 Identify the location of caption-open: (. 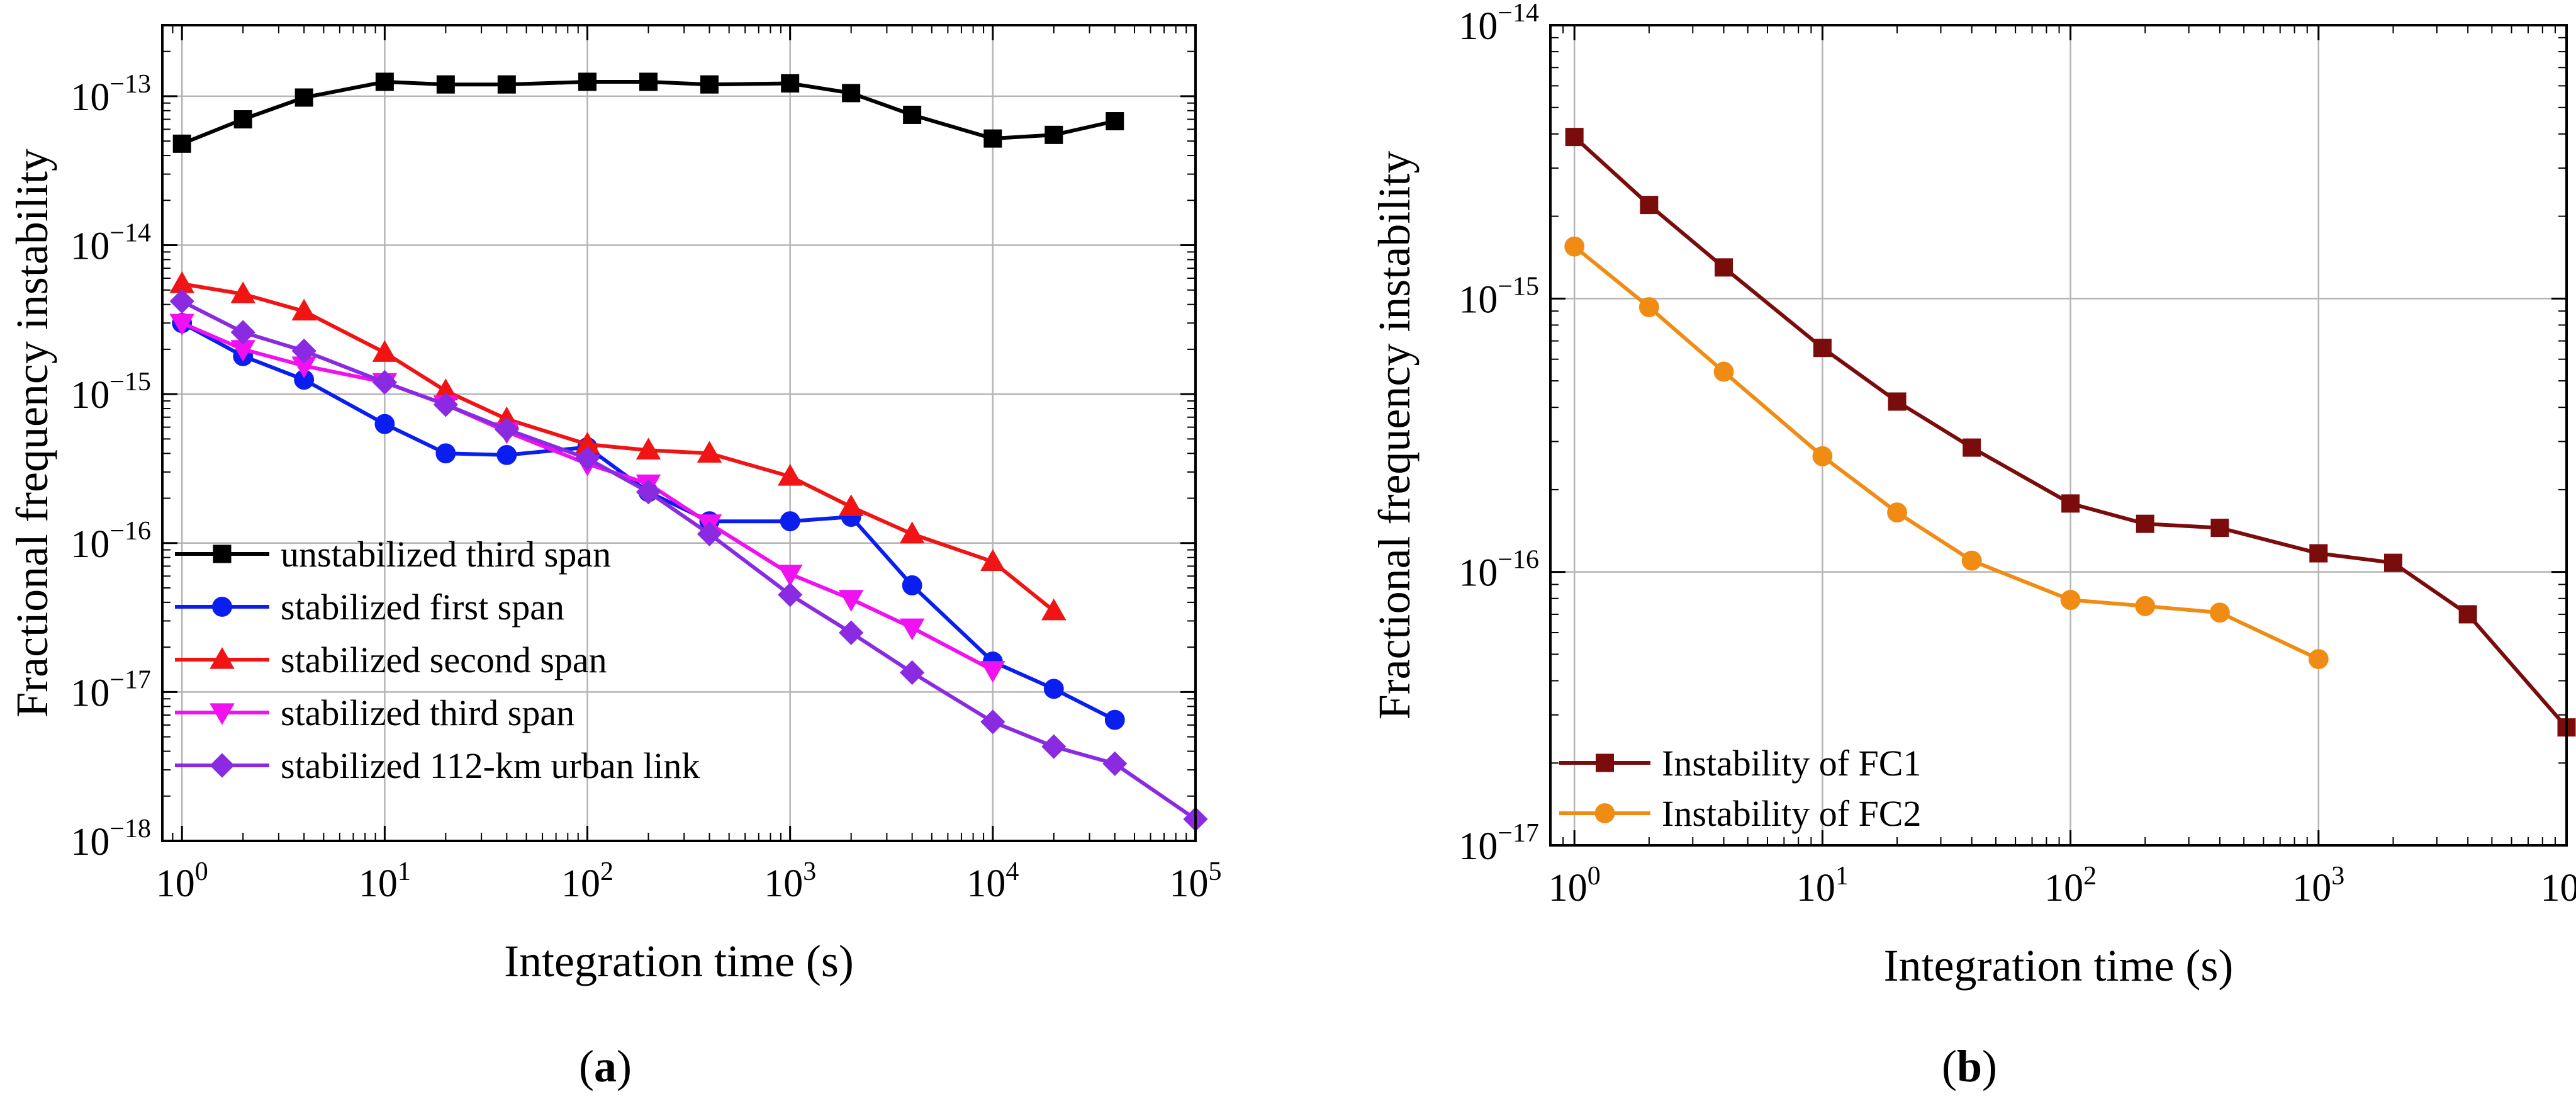
(586, 1066).